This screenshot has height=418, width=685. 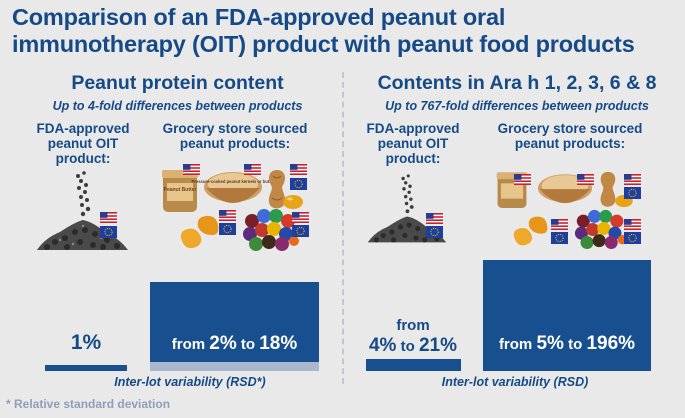 What do you see at coordinates (233, 187) in the screenshot?
I see `peanut-bowl-icon: Pressure-cooked peanut kernels or butter` at bounding box center [233, 187].